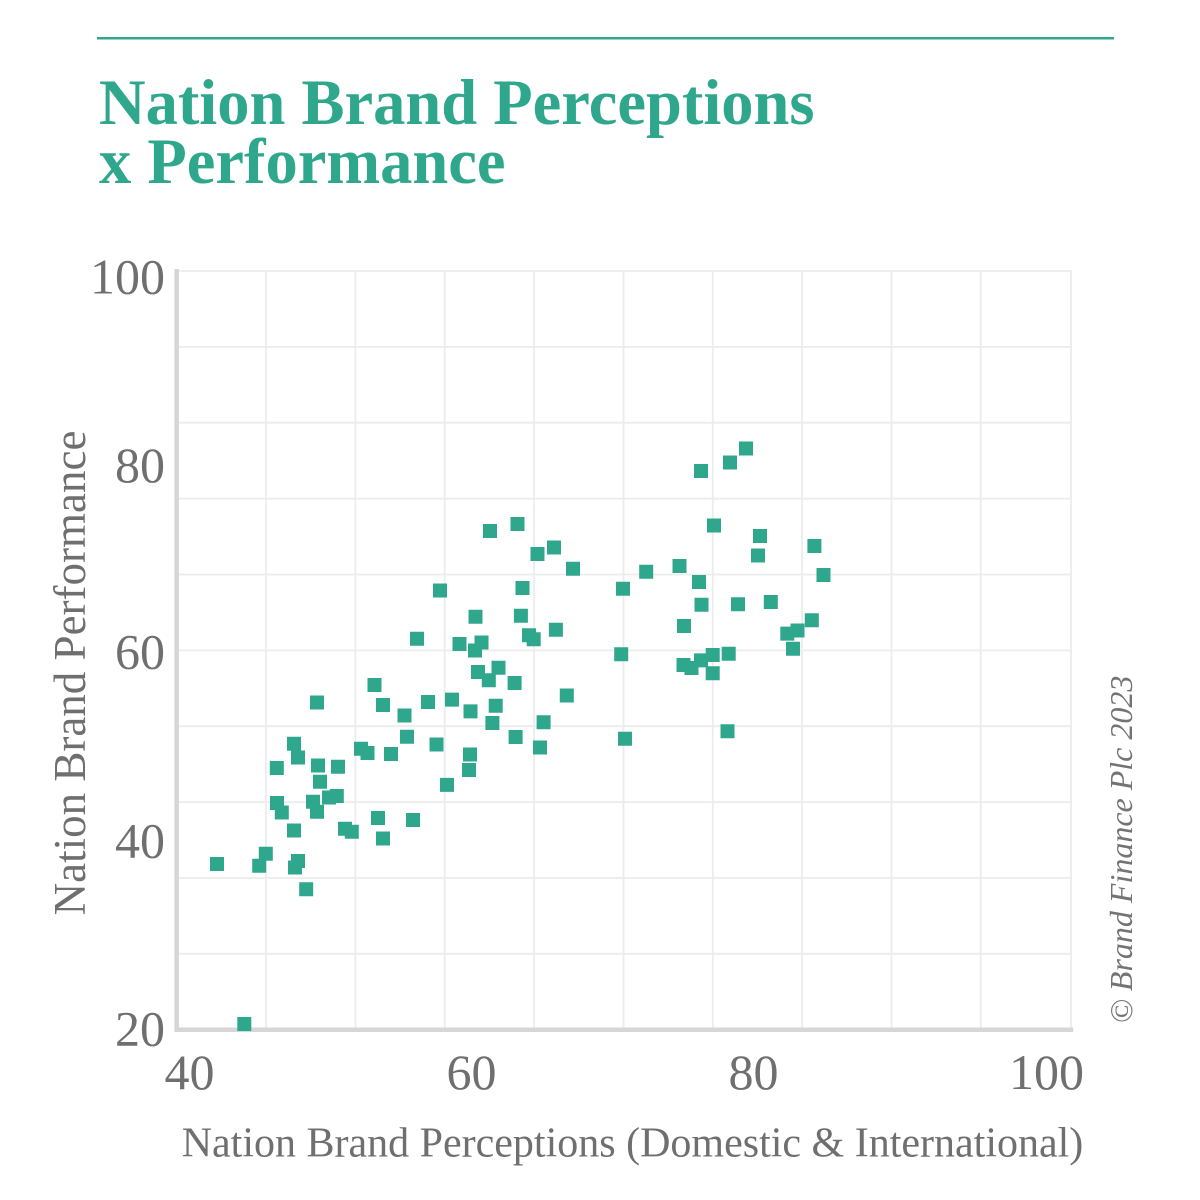 This screenshot has height=1200, width=1200. Describe the element at coordinates (1121, 850) in the screenshot. I see `svg-text: © Brand Finance Plc 2023` at that location.